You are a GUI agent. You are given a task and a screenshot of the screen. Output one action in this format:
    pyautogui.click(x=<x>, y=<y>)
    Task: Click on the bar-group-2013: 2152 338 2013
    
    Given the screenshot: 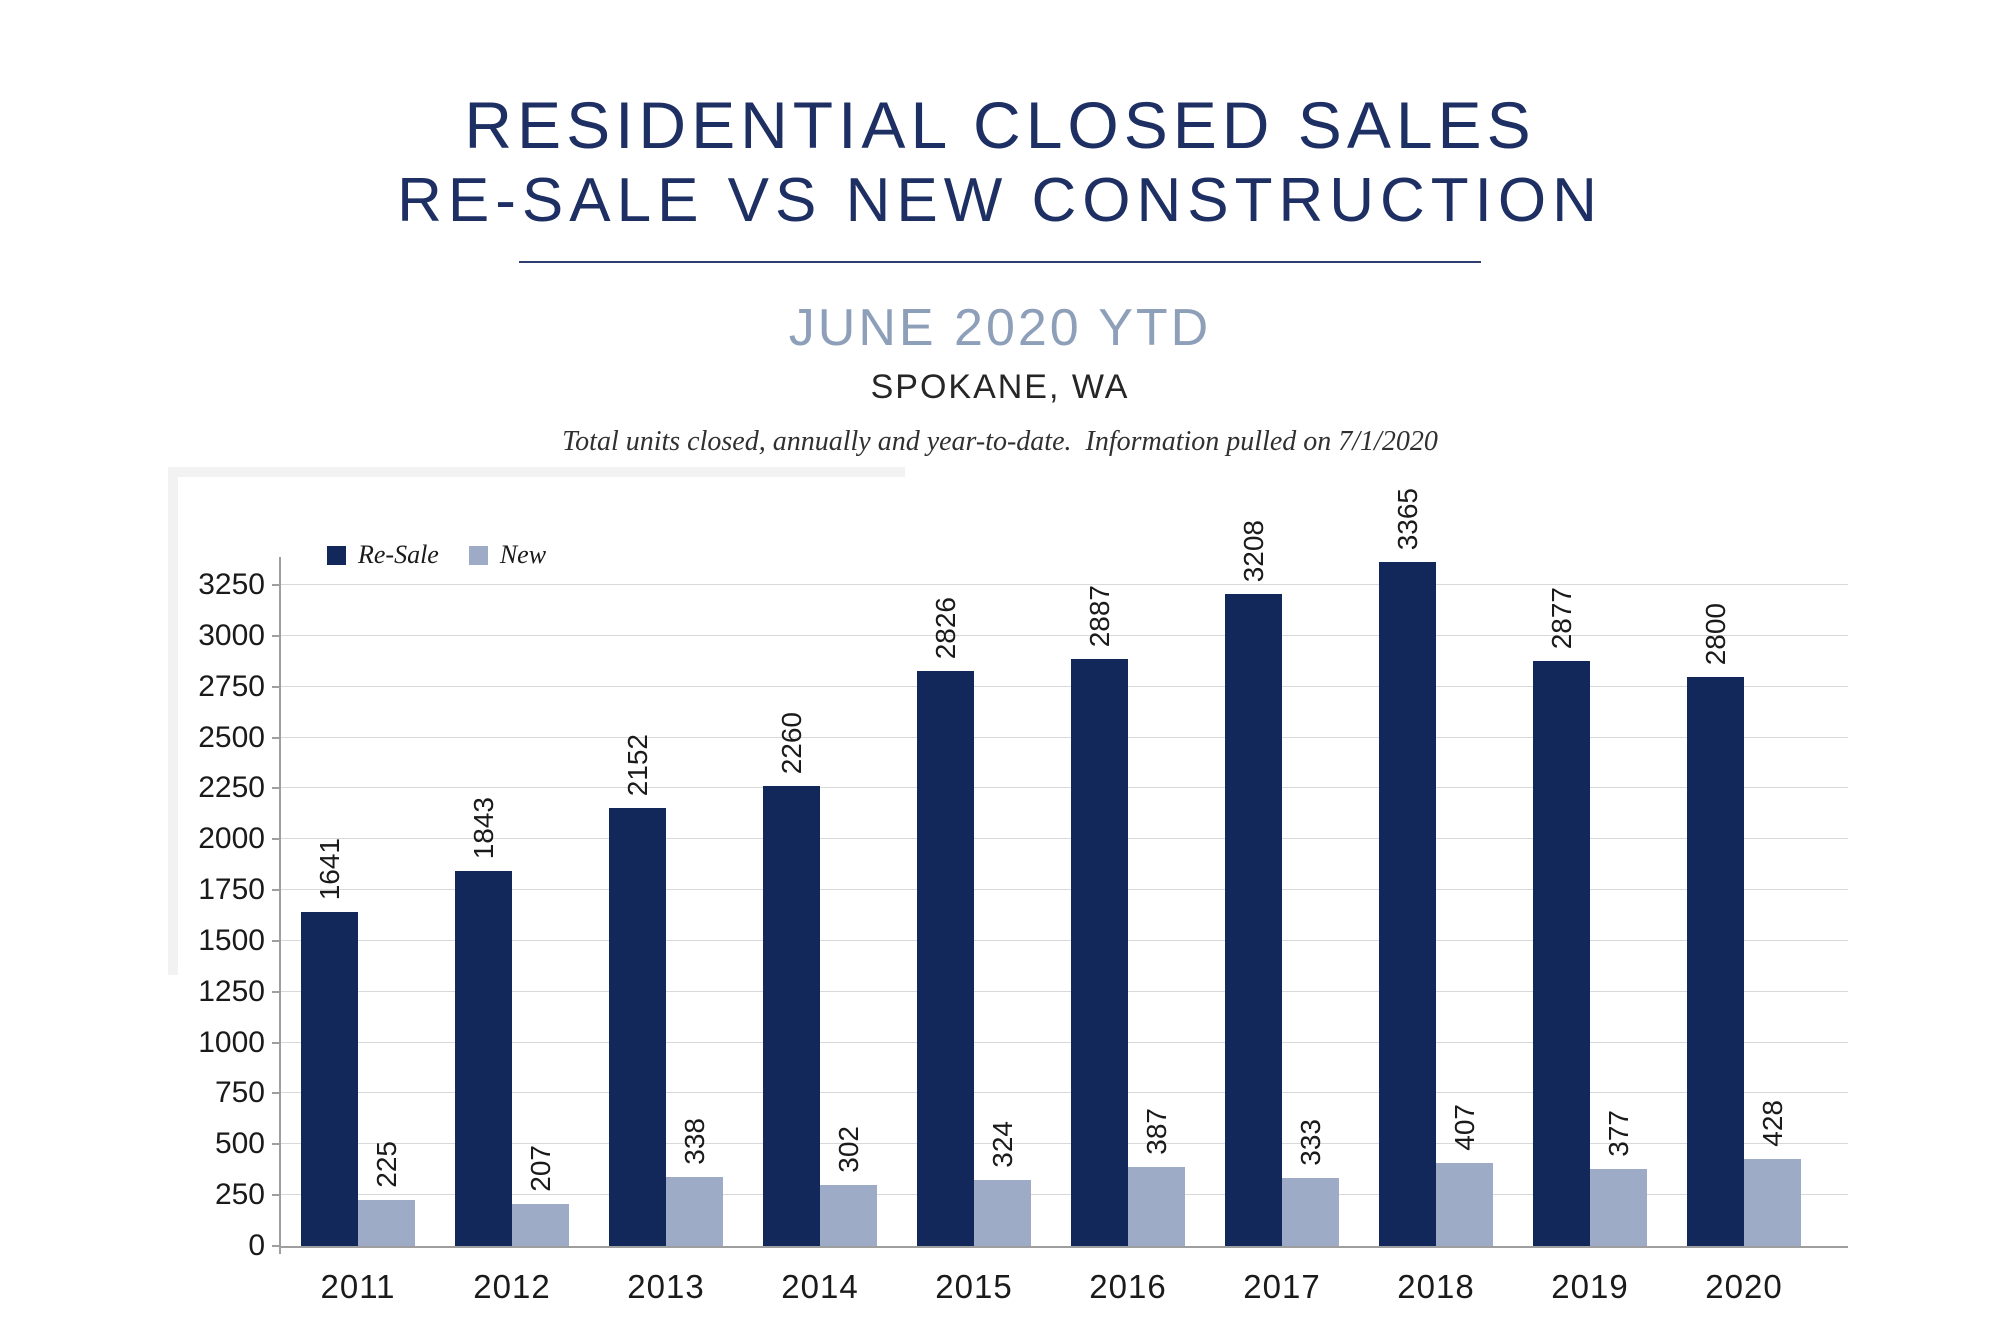 What is the action you would take?
    pyautogui.click(x=666, y=931)
    